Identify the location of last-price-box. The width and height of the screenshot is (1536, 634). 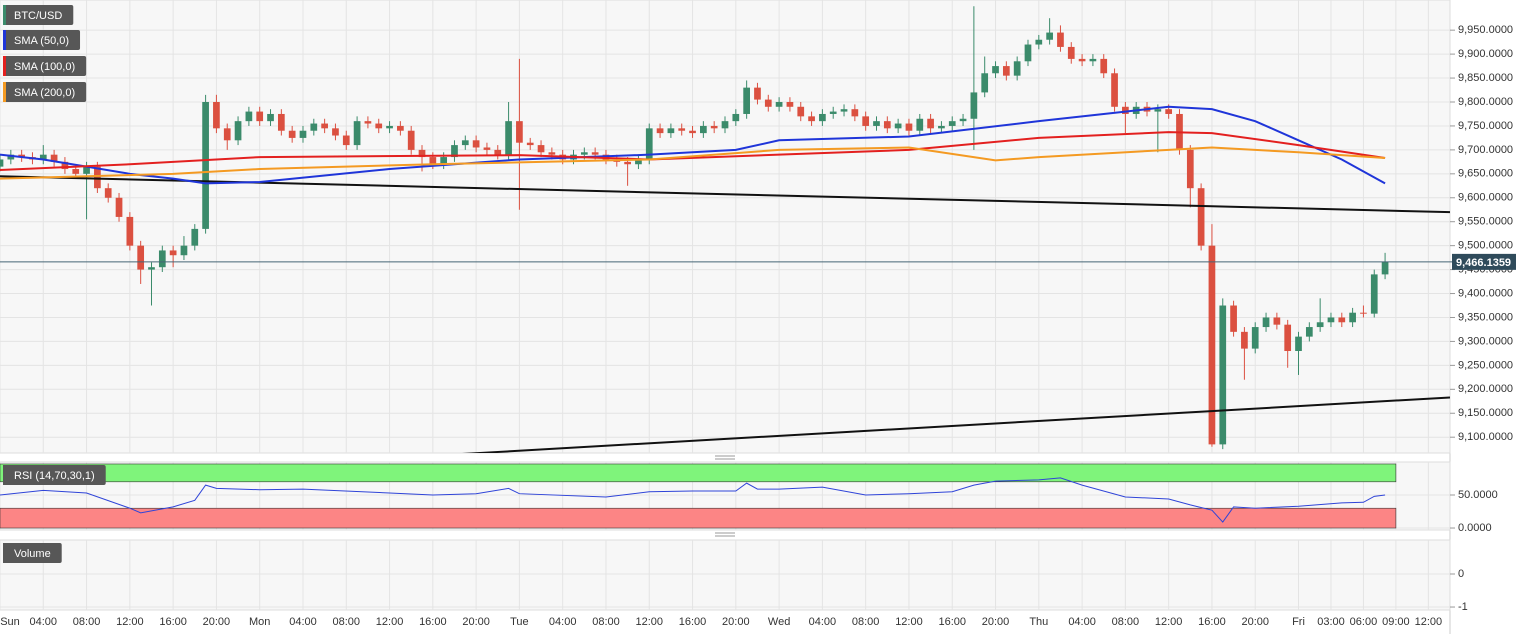
(1484, 261).